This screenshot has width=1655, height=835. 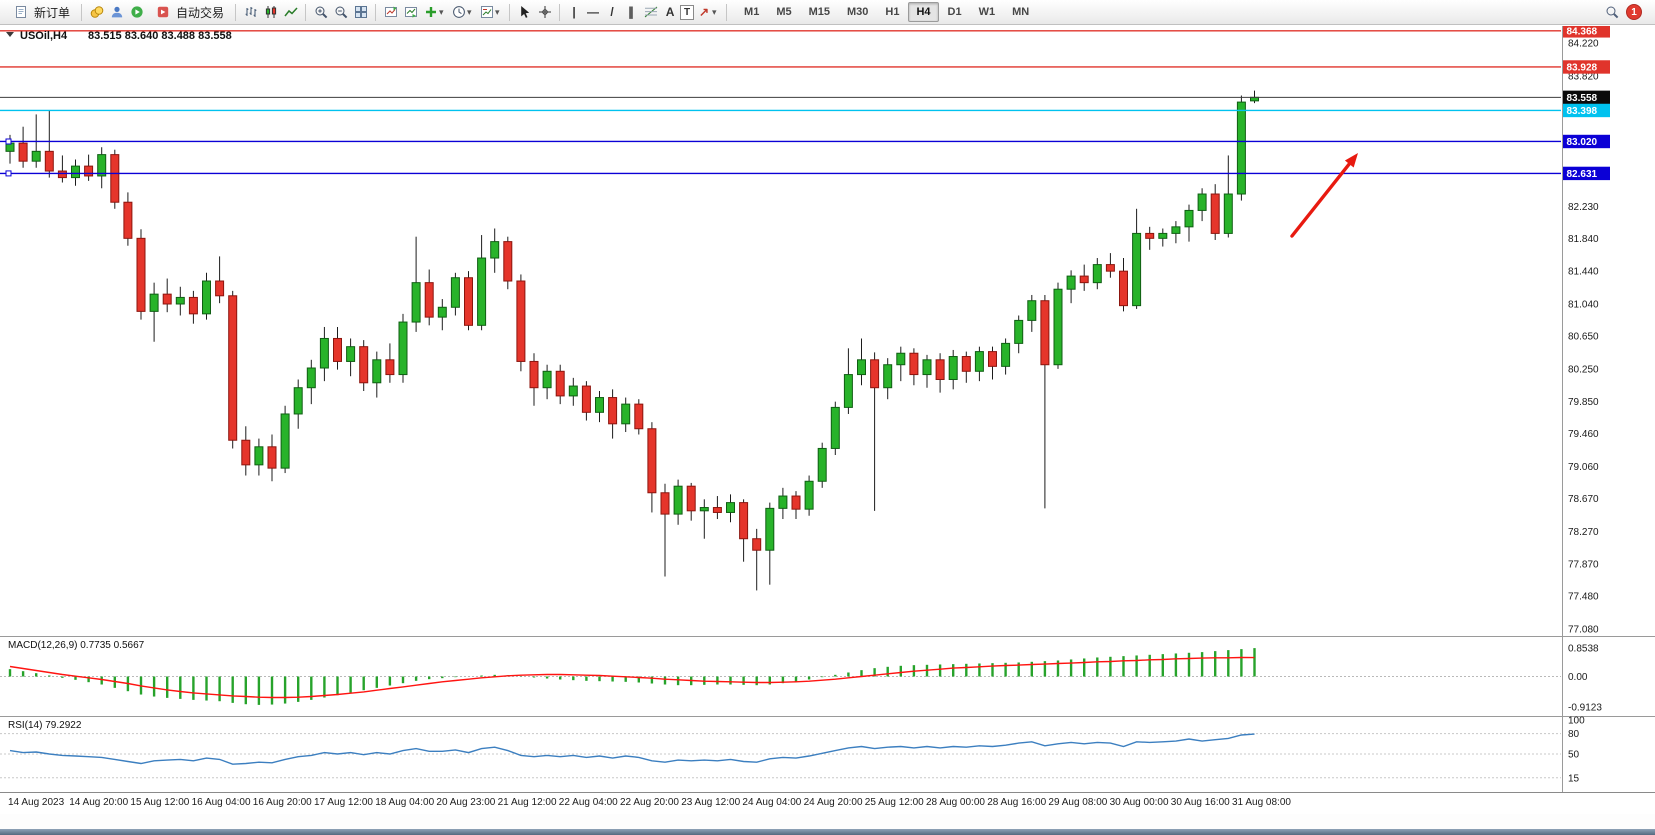 I want to click on time-axis-label: 29 Aug 08:00, so click(x=1078, y=802).